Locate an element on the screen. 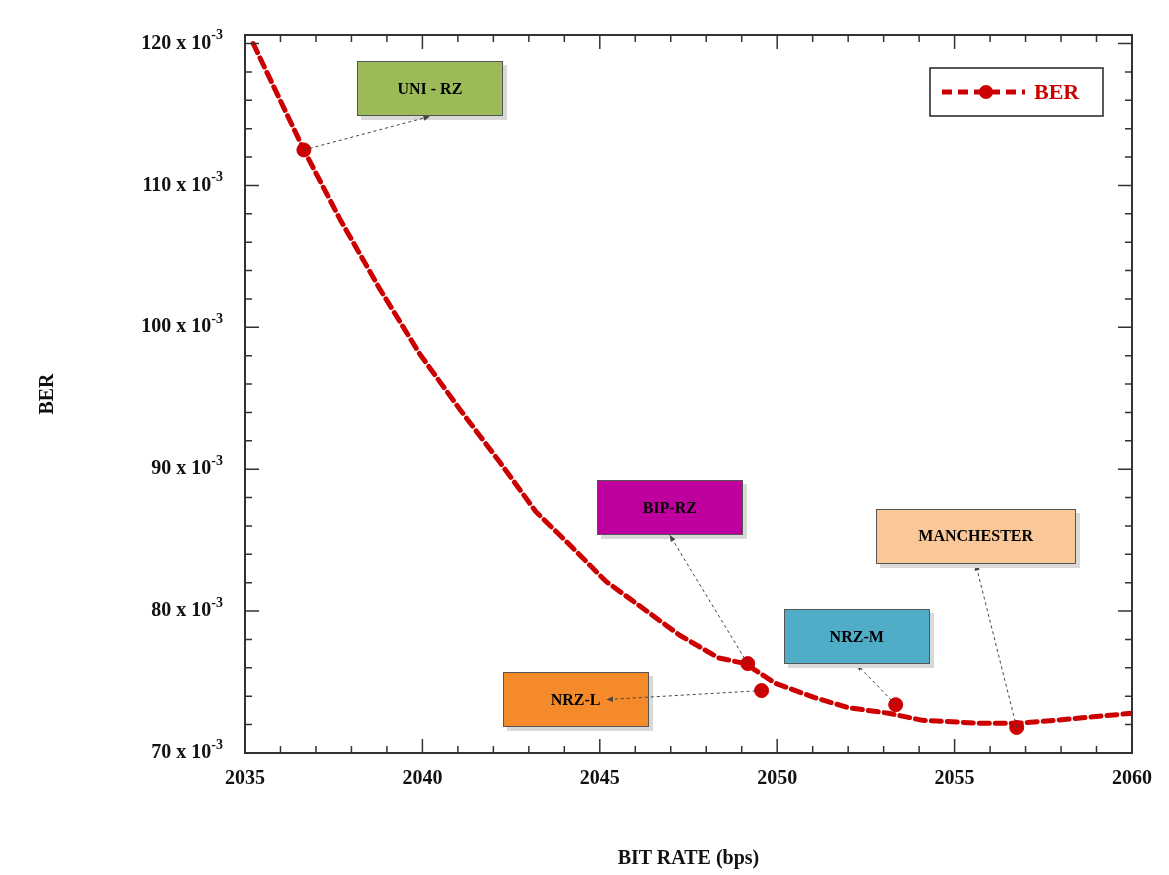 The width and height of the screenshot is (1169, 875). x-tick-label: 2055 is located at coordinates (954, 777).